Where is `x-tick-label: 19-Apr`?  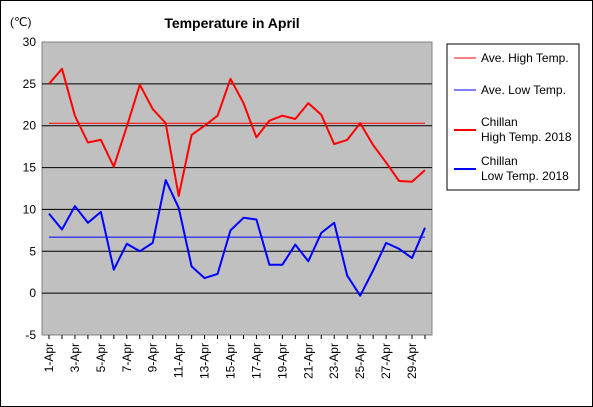
x-tick-label: 19-Apr is located at coordinates (282, 361).